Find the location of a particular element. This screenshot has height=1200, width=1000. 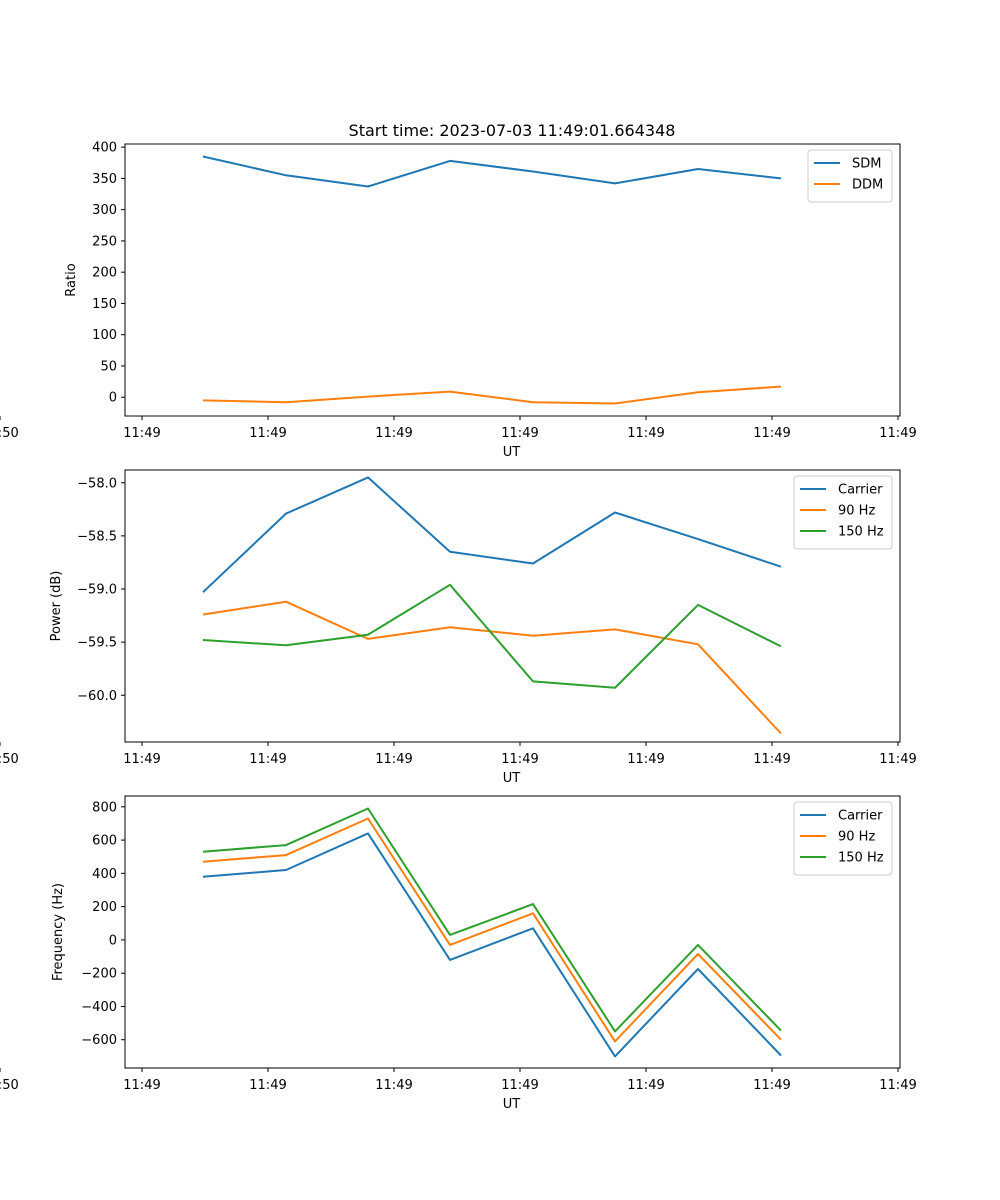

y-tick-label: 800 is located at coordinates (104, 807).